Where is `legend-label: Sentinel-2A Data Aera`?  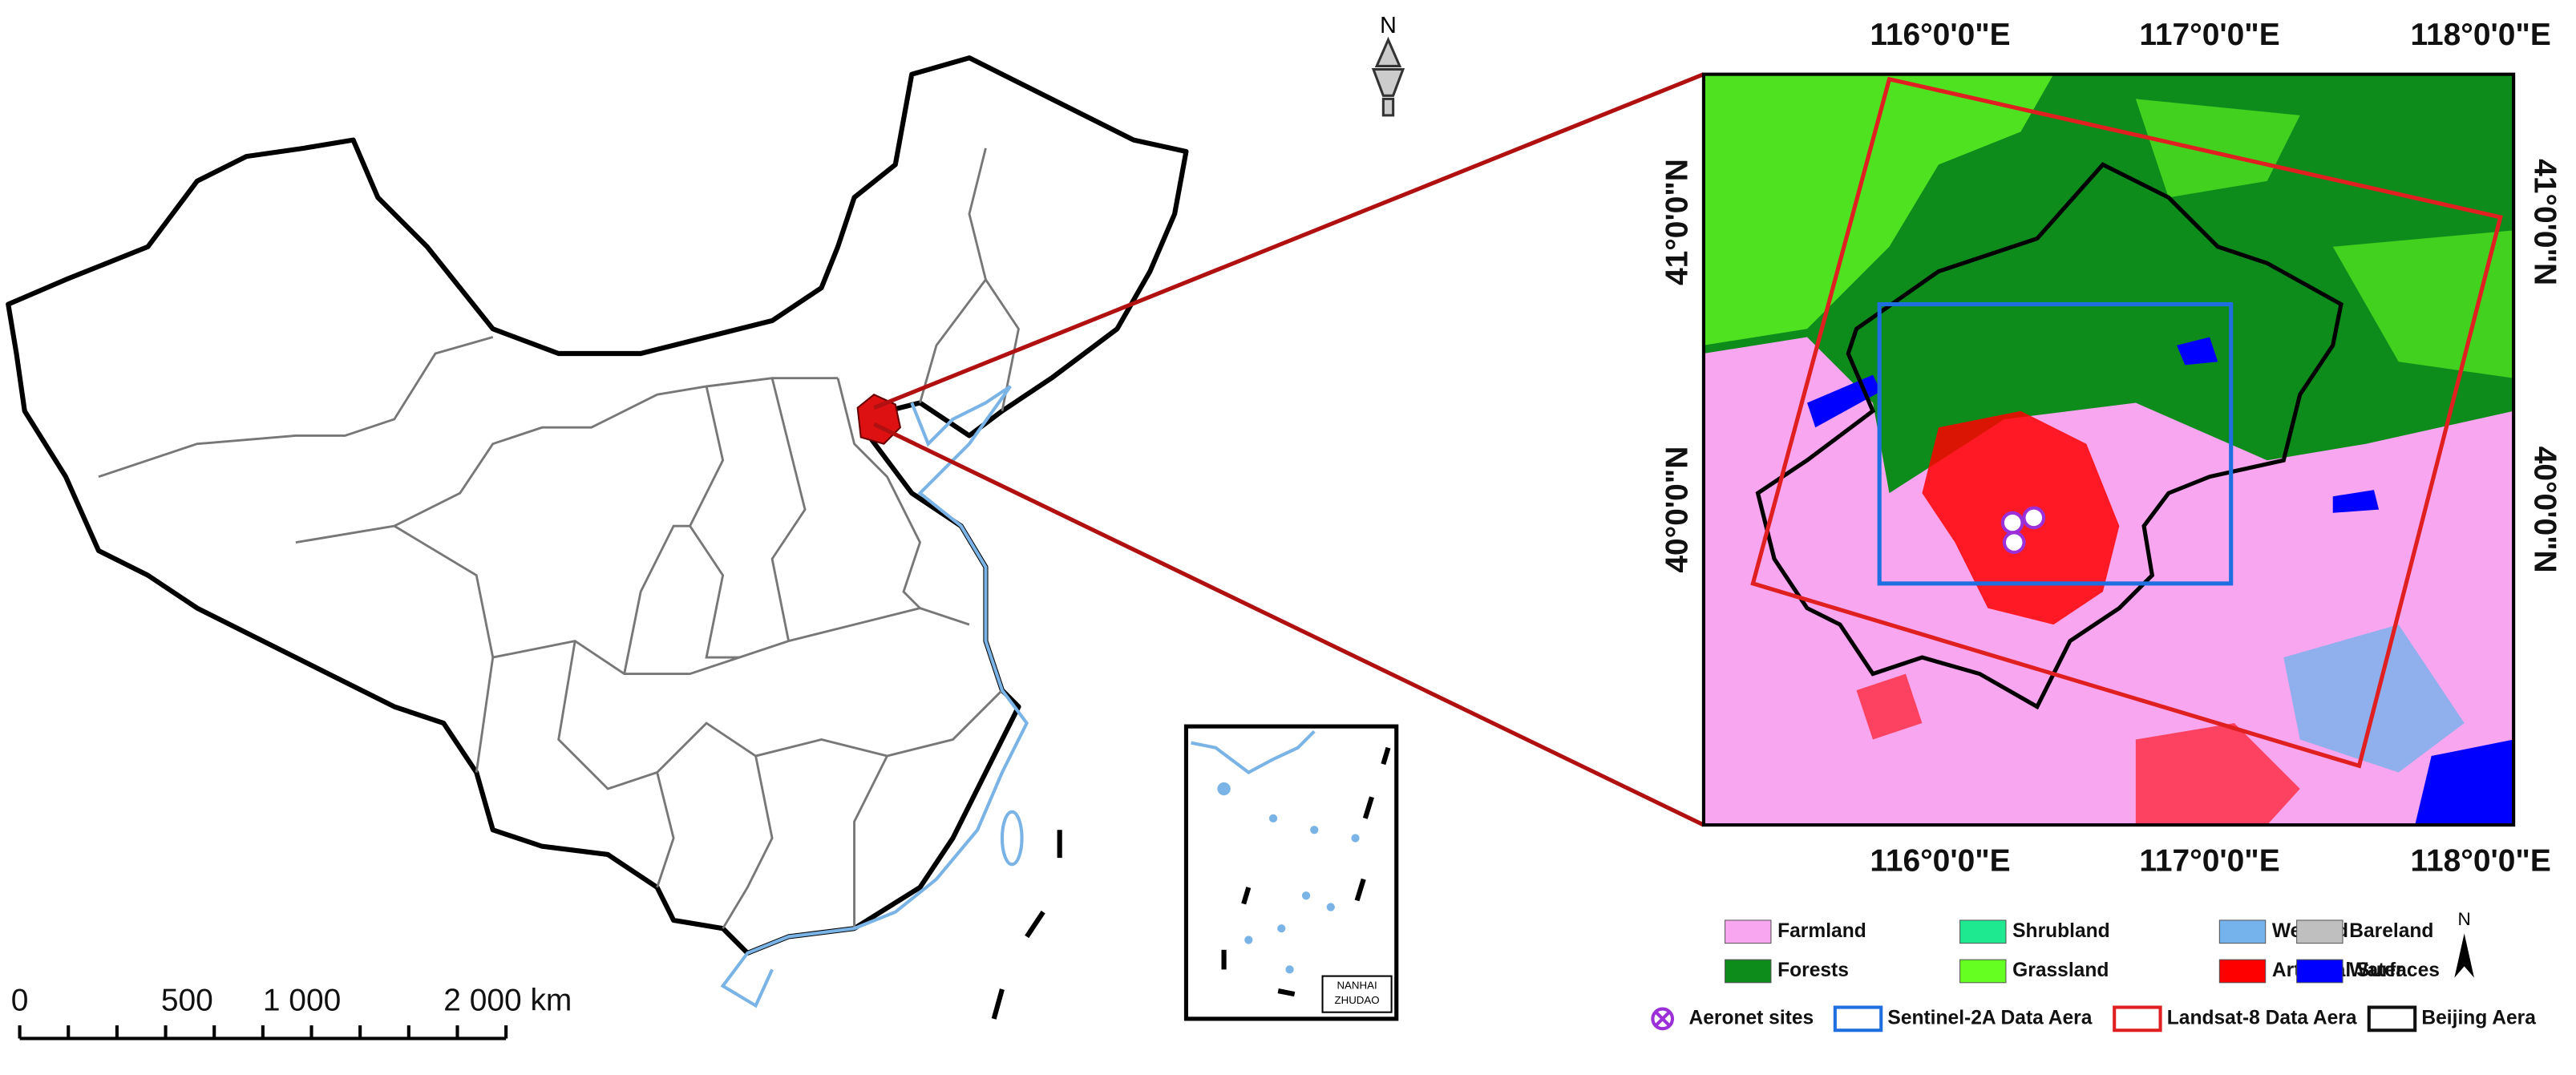 legend-label: Sentinel-2A Data Aera is located at coordinates (1989, 1018).